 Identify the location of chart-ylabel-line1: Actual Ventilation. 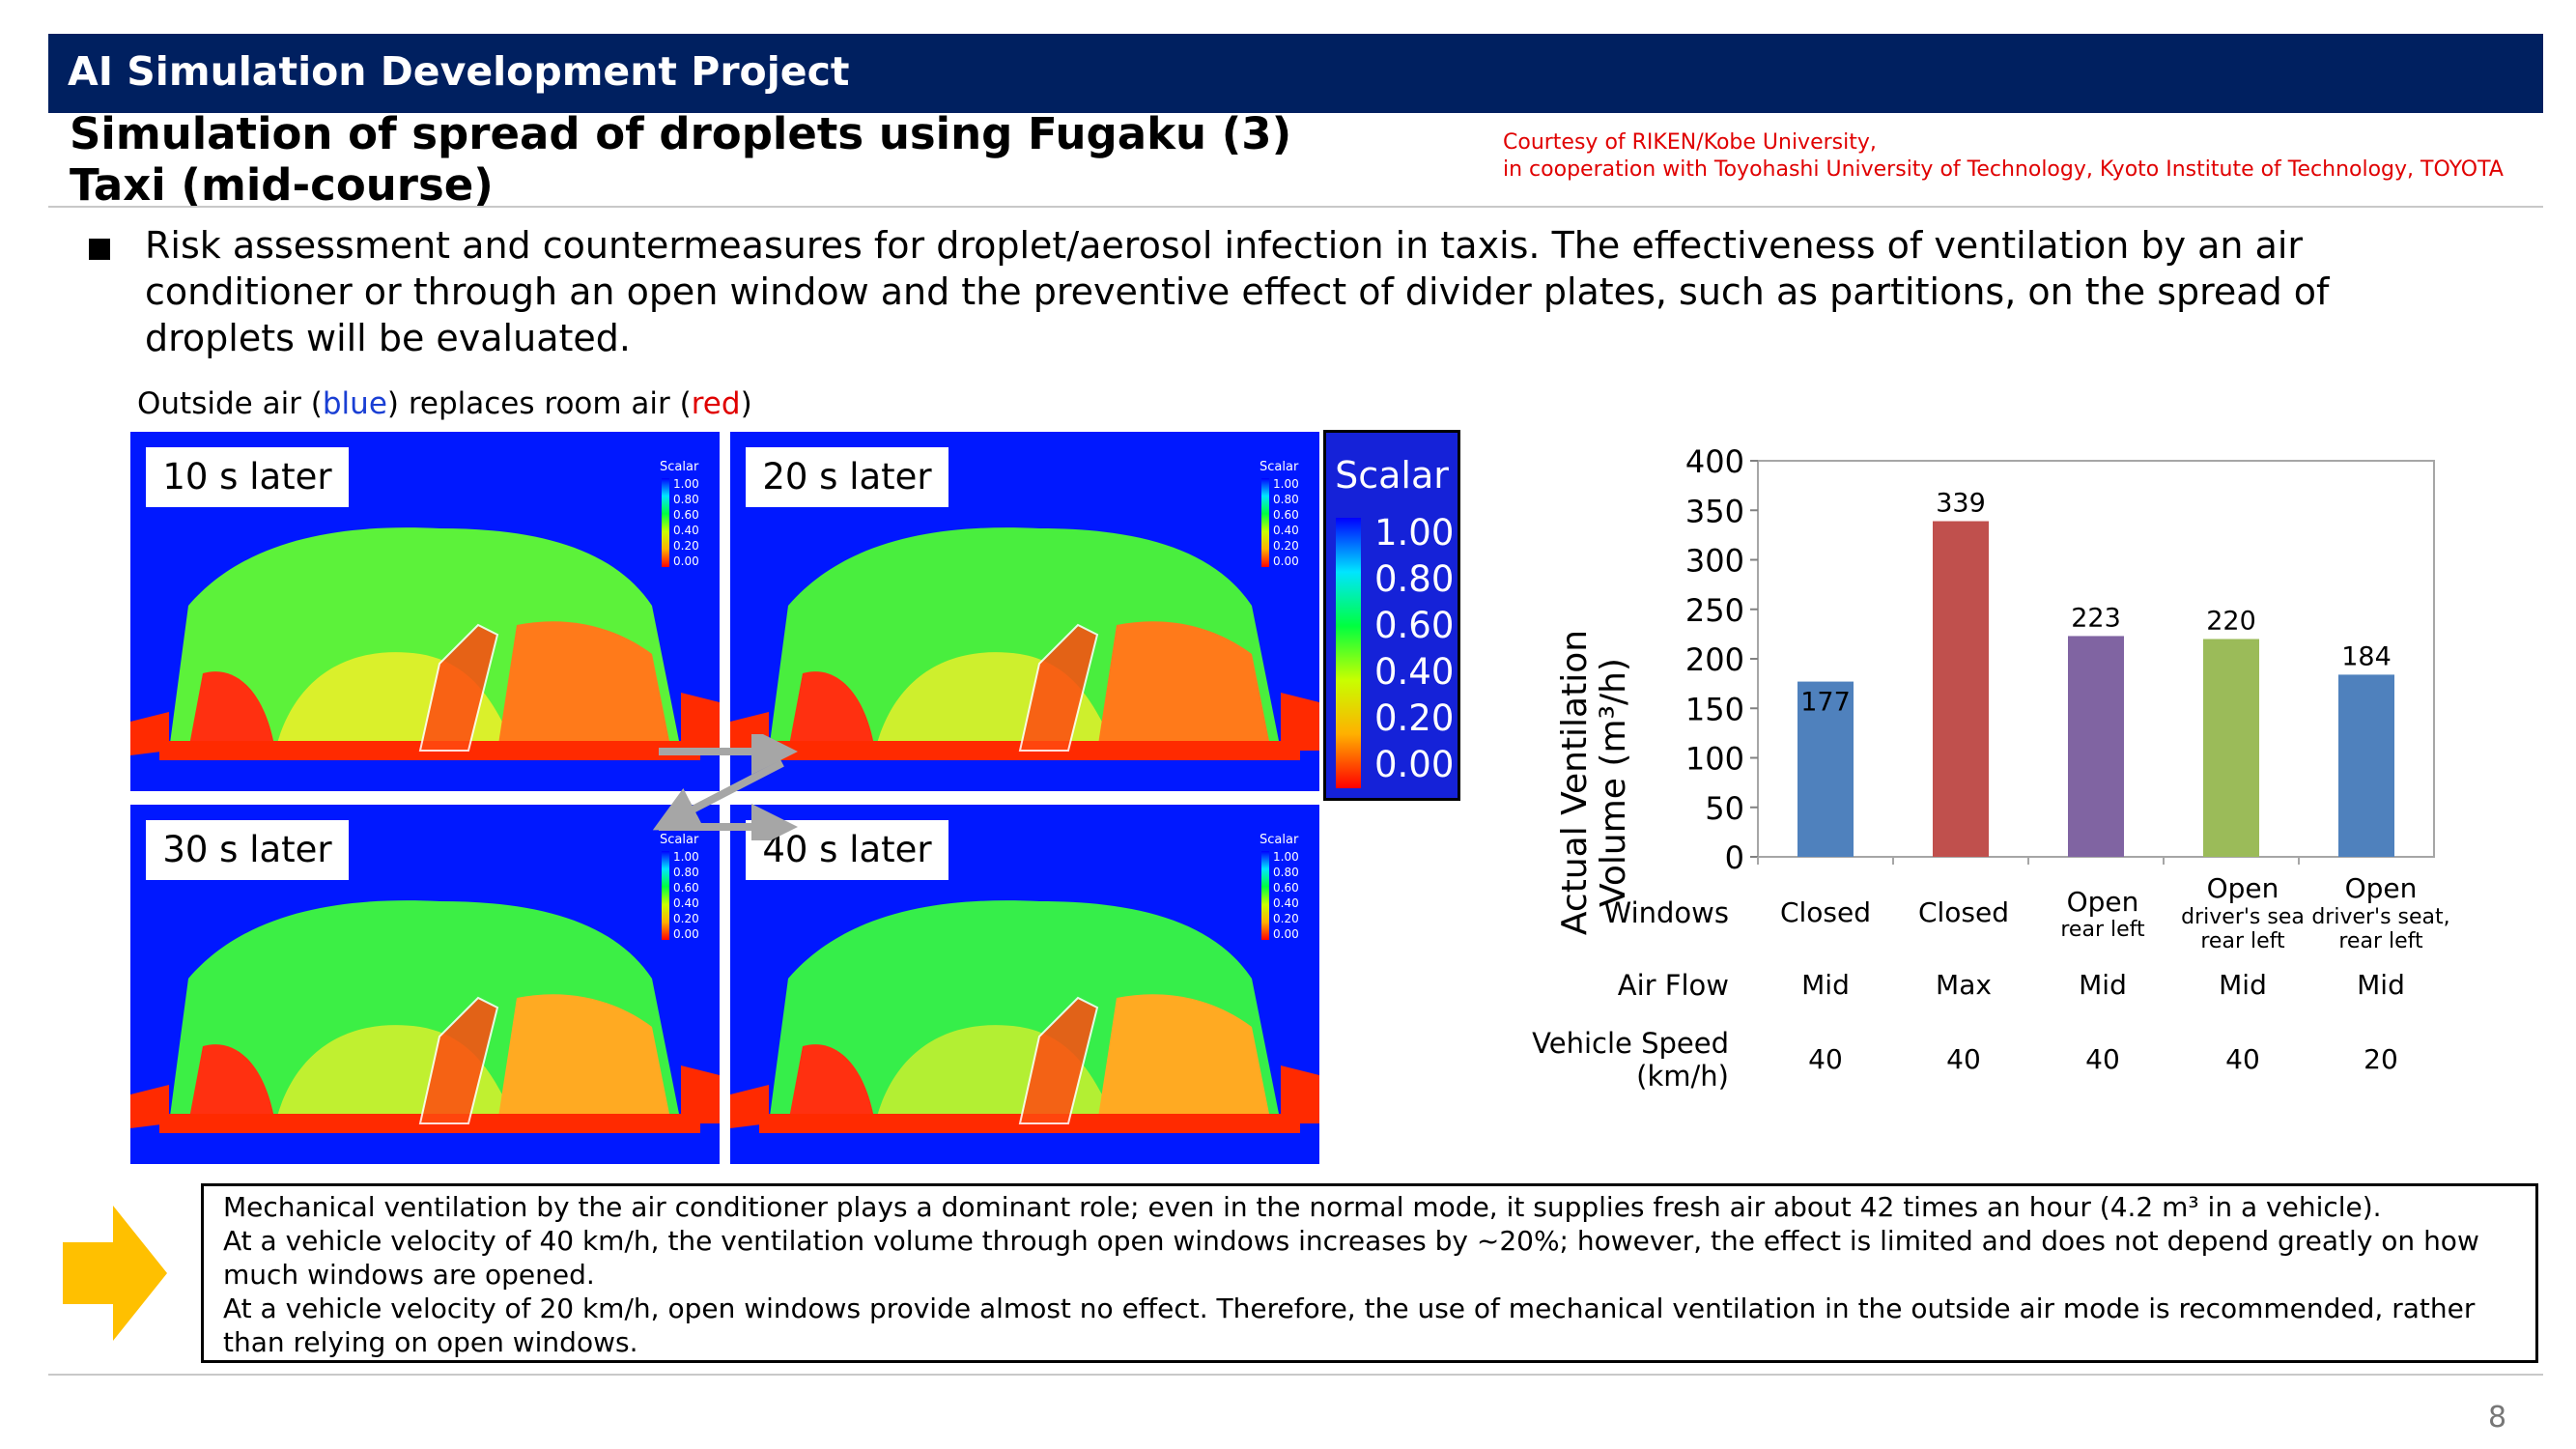
(1575, 782).